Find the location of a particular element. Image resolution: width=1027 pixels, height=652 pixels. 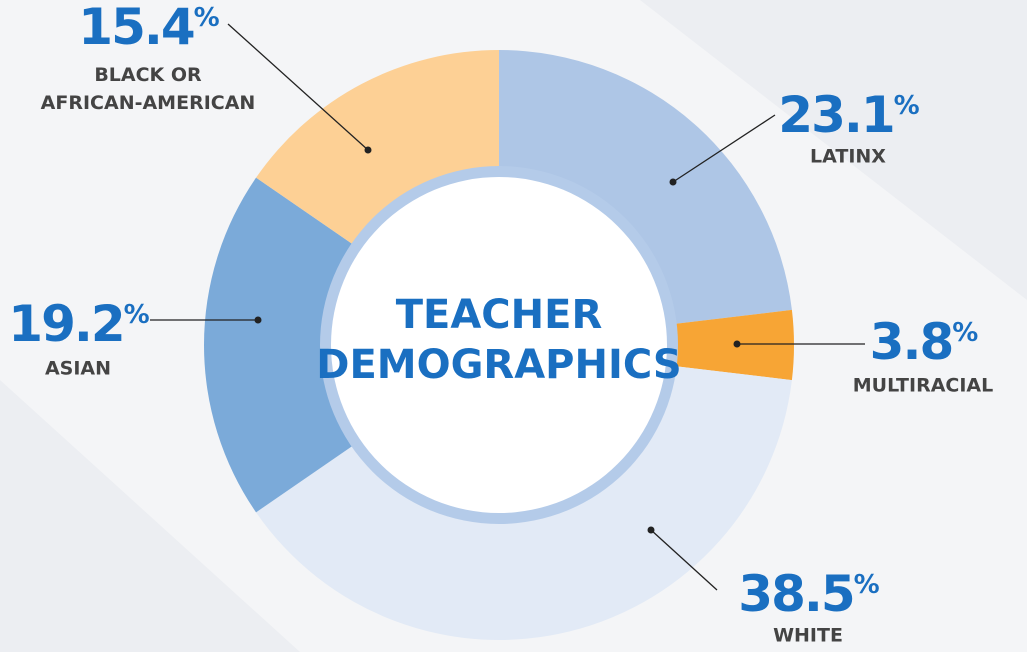

category-label: LATINX is located at coordinates (848, 157).